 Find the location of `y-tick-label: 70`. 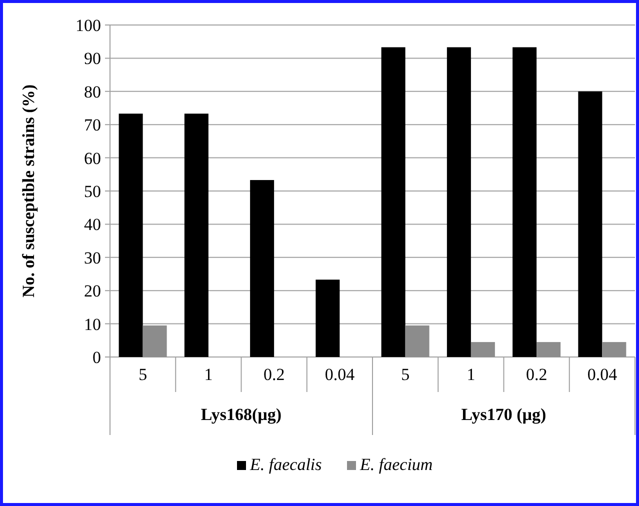

y-tick-label: 70 is located at coordinates (92, 125).